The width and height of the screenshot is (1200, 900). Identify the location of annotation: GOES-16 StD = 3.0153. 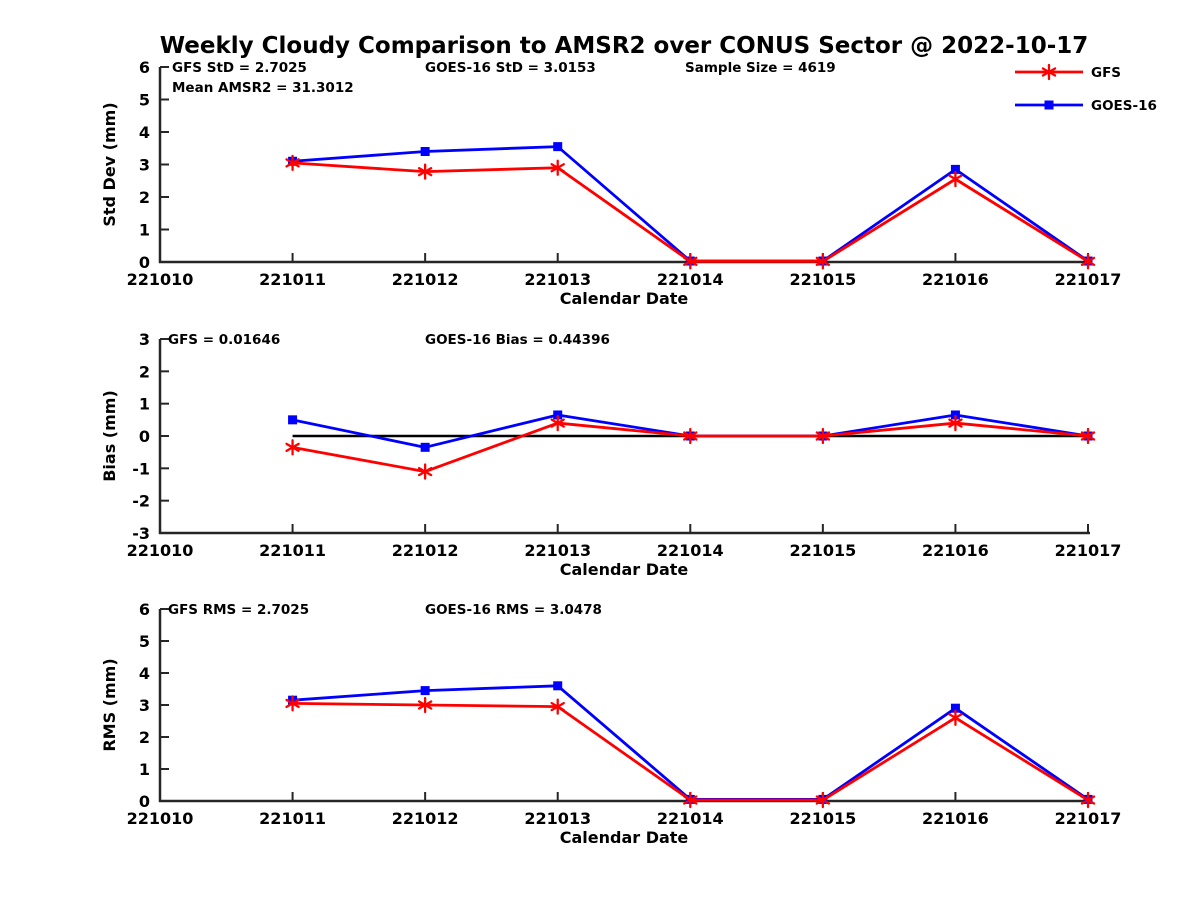
(510, 68).